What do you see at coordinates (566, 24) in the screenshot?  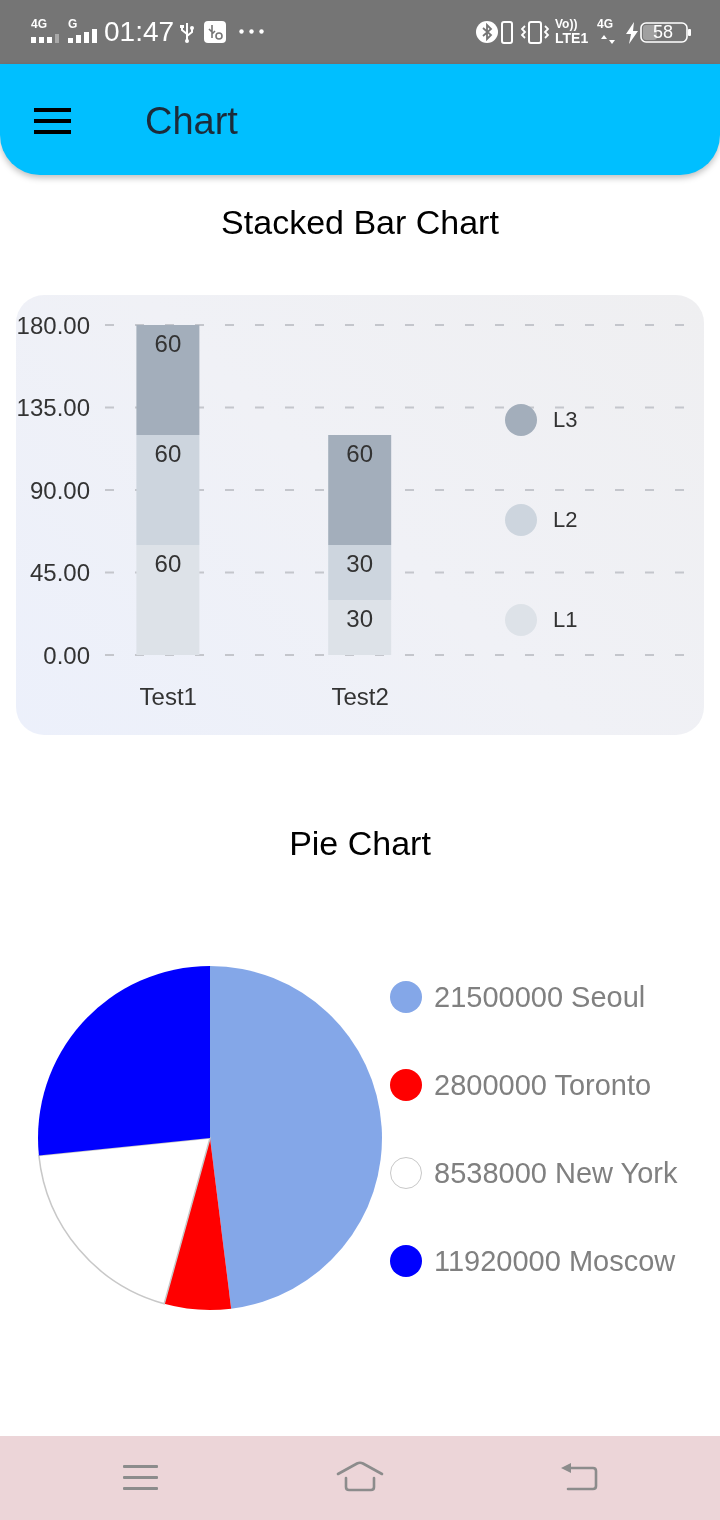 I see `text: Vo))` at bounding box center [566, 24].